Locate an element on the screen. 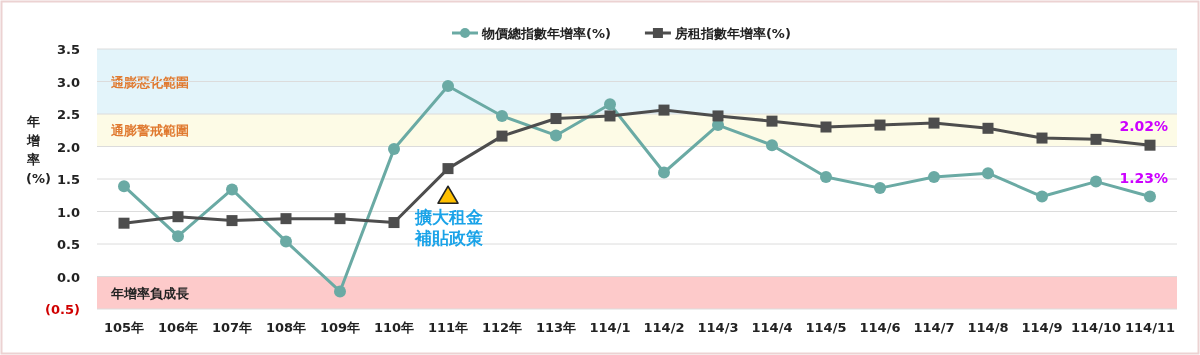 The width and height of the screenshot is (1200, 355). x-tick-label: 106年 is located at coordinates (178, 327).